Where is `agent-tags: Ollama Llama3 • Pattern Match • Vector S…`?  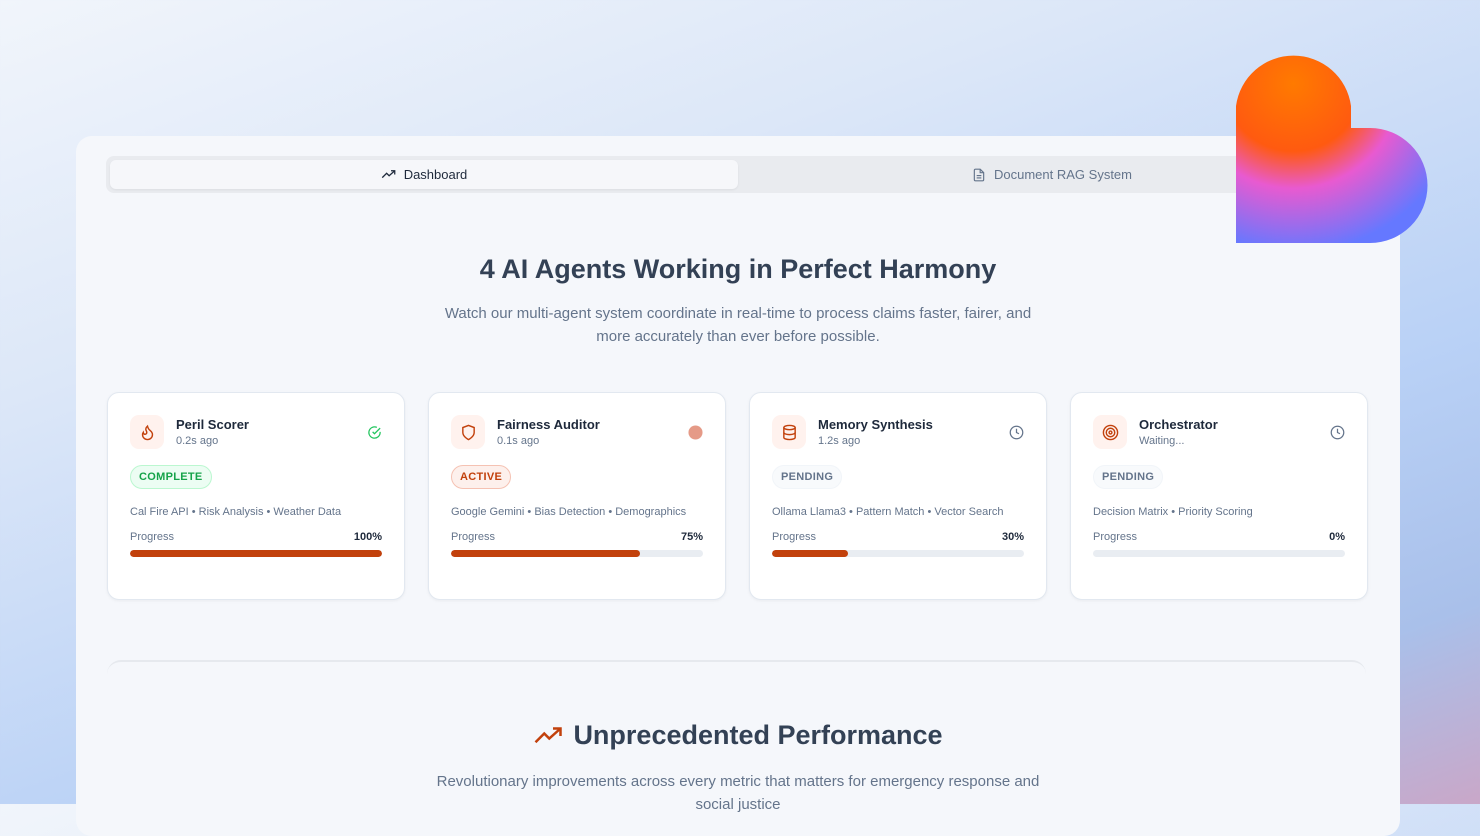 agent-tags: Ollama Llama3 • Pattern Match • Vector S… is located at coordinates (888, 512).